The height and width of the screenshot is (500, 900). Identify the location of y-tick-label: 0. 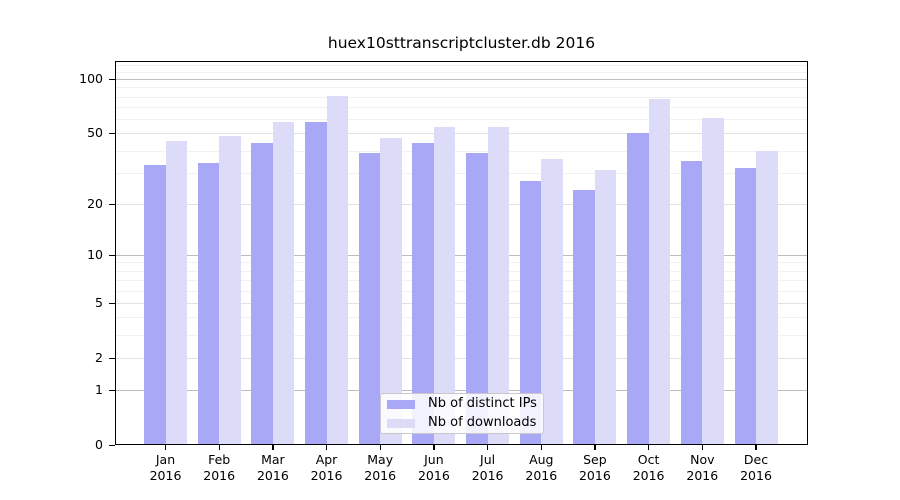
(99, 444).